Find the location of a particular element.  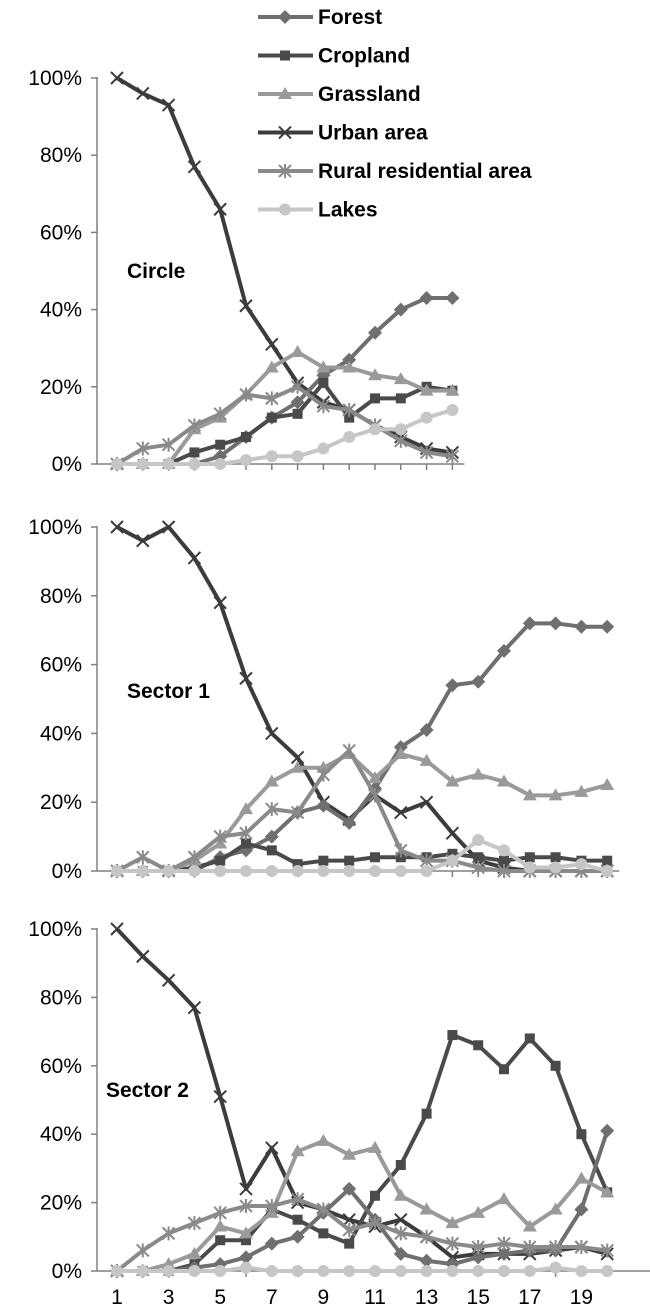

series-line-grassland is located at coordinates (285, 408).